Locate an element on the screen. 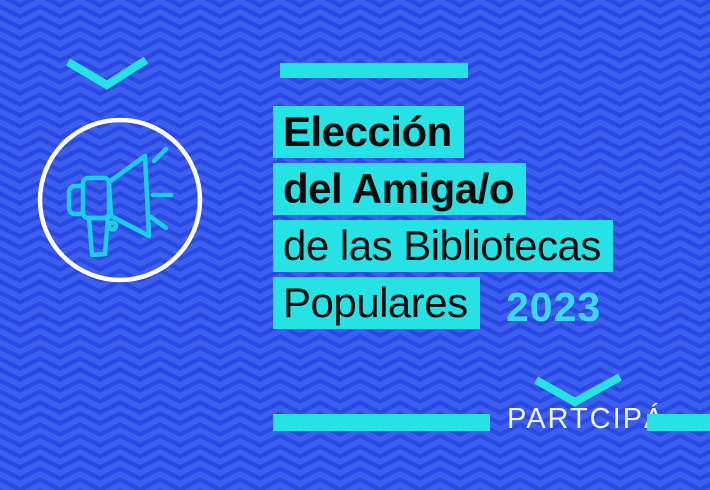 The image size is (710, 490). headline-line-2: del Amiga/o is located at coordinates (399, 189).